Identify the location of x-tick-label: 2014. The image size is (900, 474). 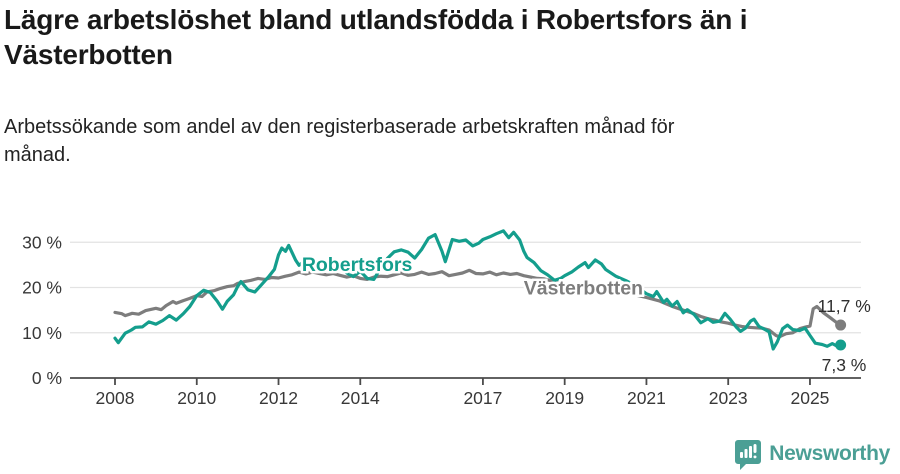
(360, 398).